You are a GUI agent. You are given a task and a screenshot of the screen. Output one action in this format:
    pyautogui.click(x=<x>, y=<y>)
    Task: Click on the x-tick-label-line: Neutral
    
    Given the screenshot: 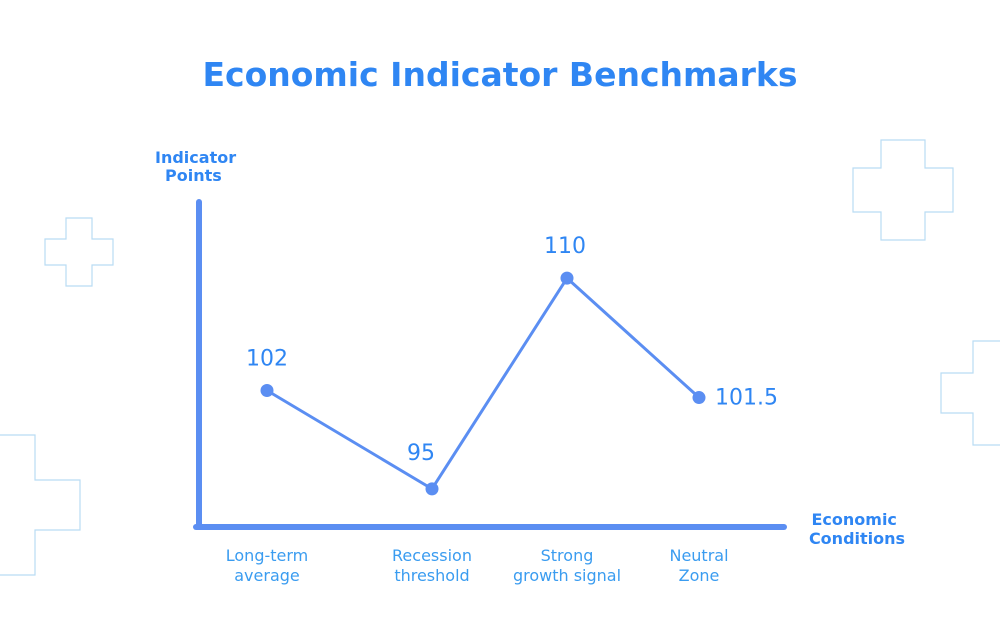 What is the action you would take?
    pyautogui.click(x=698, y=555)
    